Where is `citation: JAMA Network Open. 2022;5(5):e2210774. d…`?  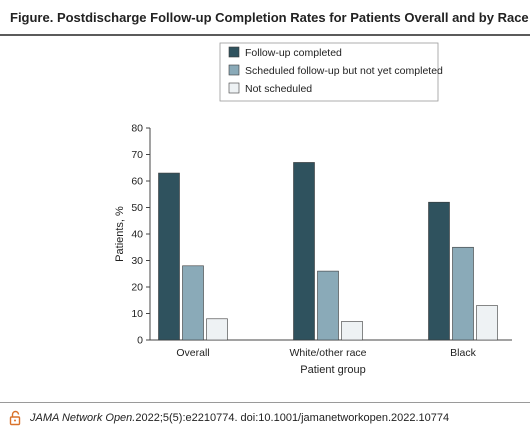
citation: JAMA Network Open. 2022;5(5):e2210774. d… is located at coordinates (228, 418).